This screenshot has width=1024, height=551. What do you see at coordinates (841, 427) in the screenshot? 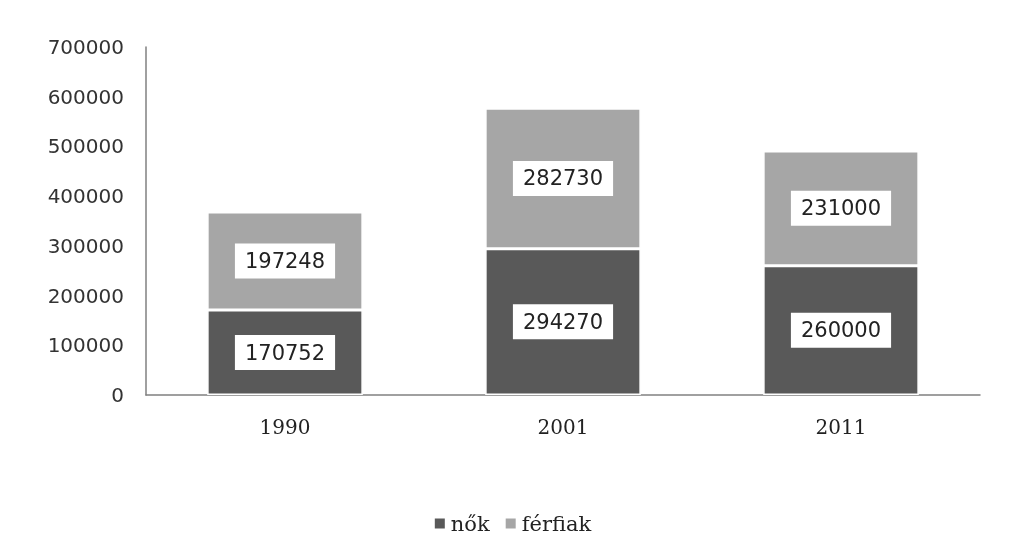
I see `x-tick-label: 2011` at bounding box center [841, 427].